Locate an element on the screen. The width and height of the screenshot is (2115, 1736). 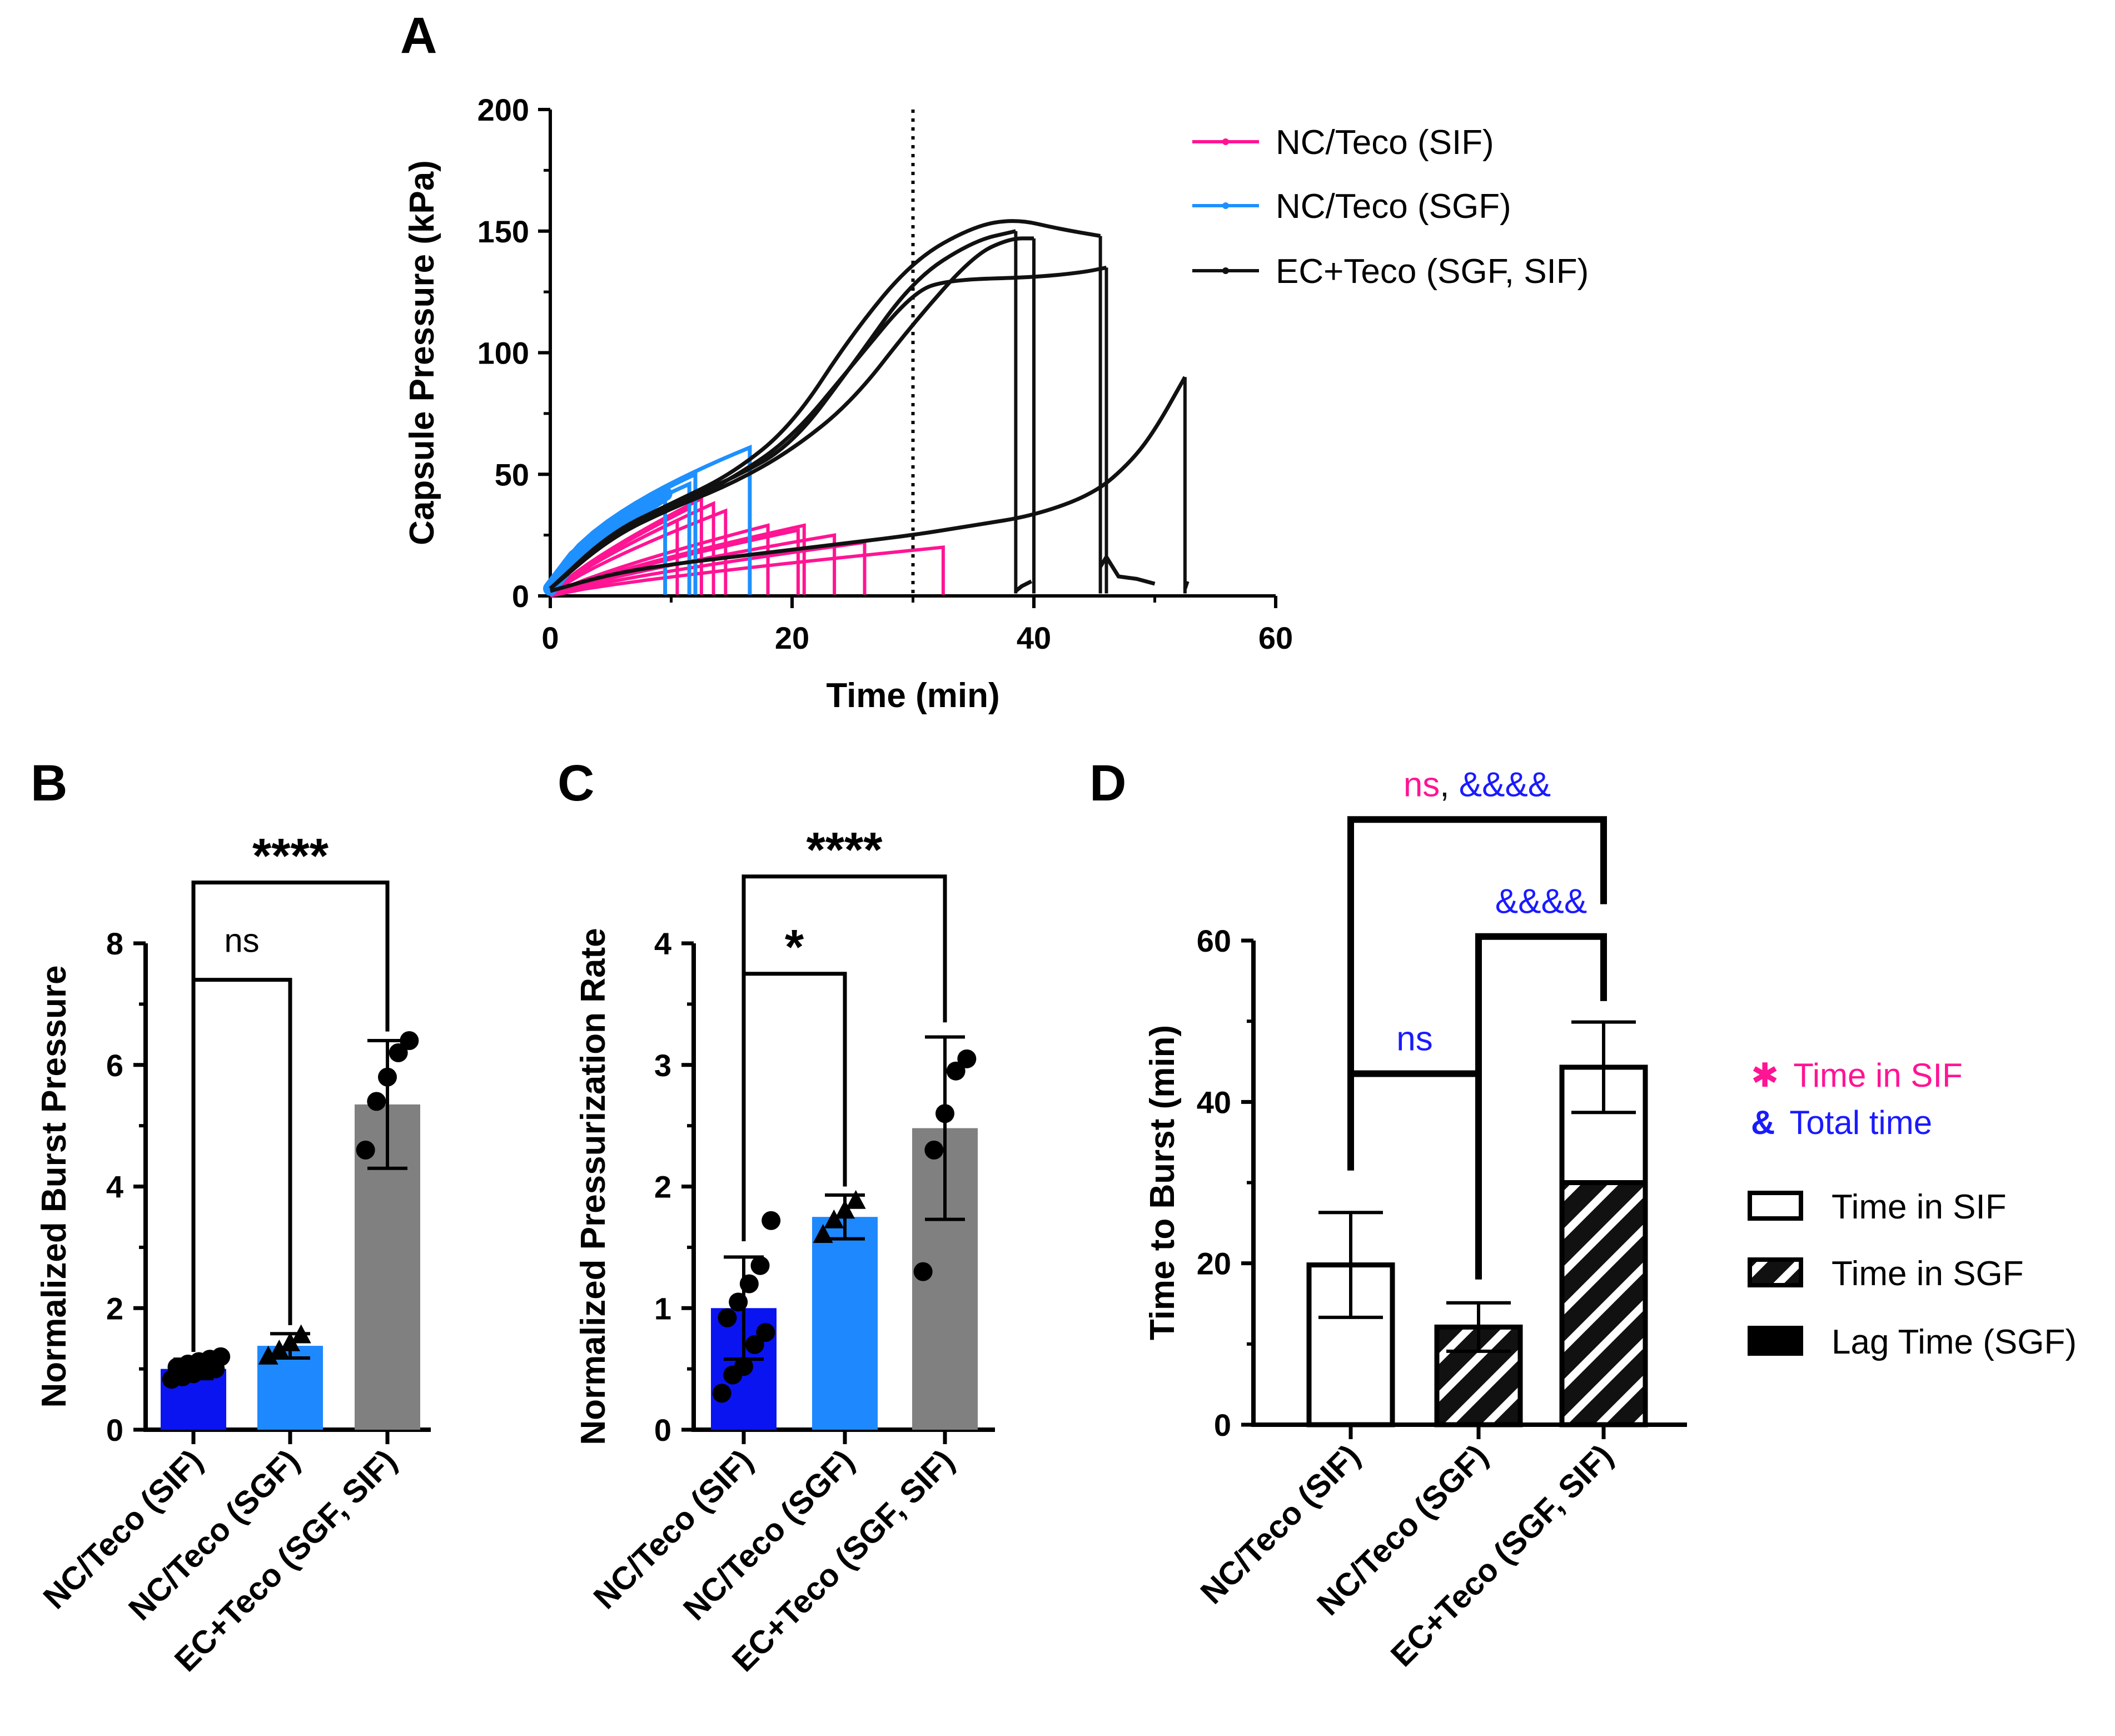
y-axis-label: Time to Burst (min) is located at coordinates (1162, 1182).